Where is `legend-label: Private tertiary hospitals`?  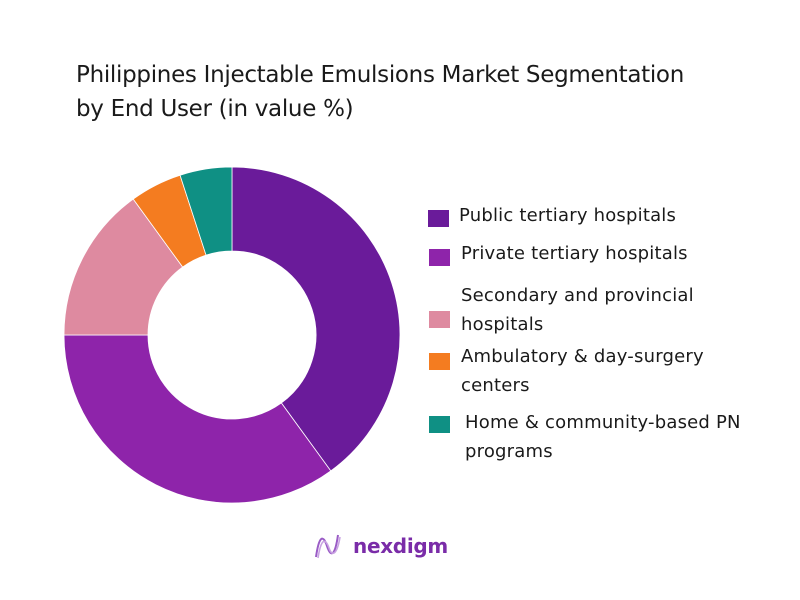 legend-label: Private tertiary hospitals is located at coordinates (574, 253).